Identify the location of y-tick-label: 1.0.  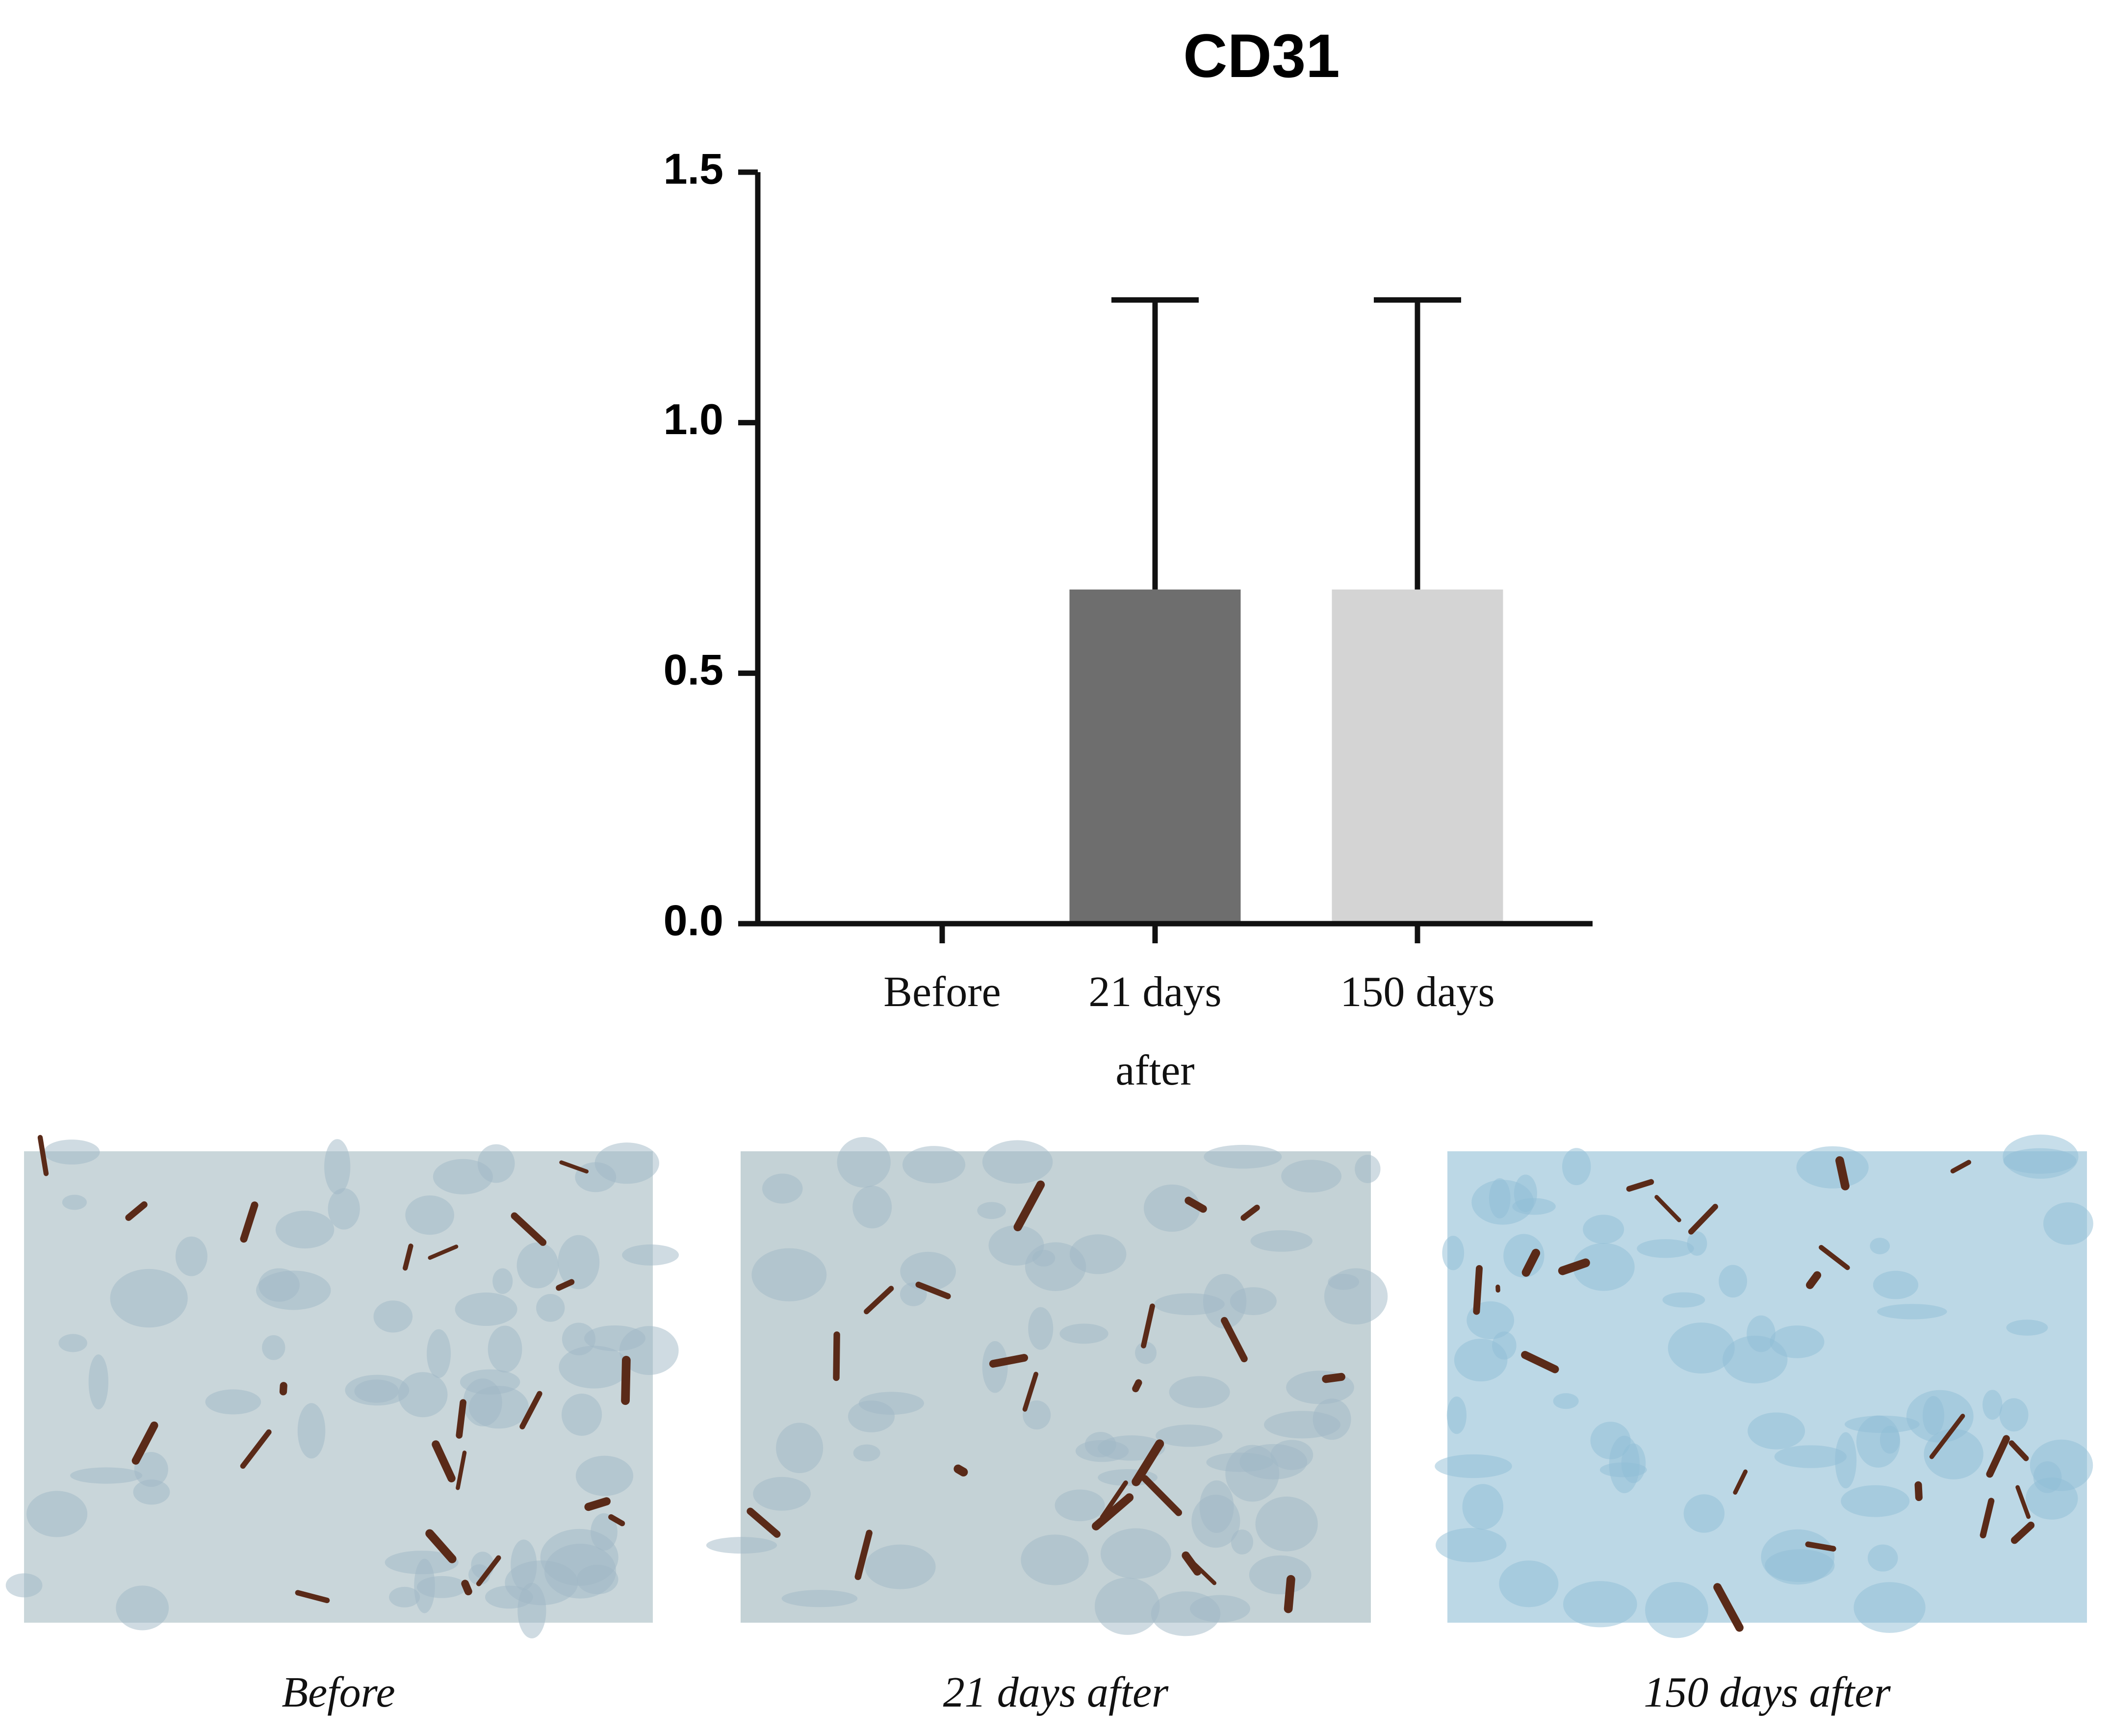
(693, 419).